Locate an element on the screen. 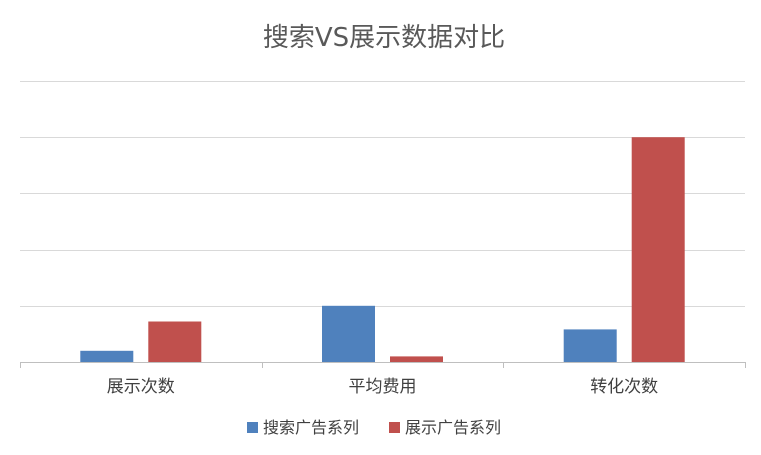  category-labels: 展示次数 平均费用 转化次数 is located at coordinates (382, 387).